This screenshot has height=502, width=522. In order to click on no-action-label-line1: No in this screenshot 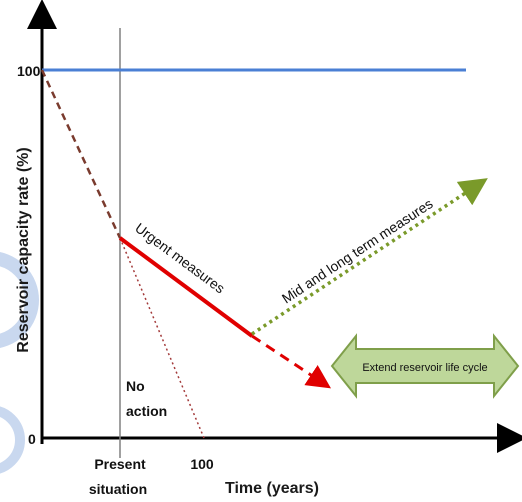, I will do `click(135, 386)`.